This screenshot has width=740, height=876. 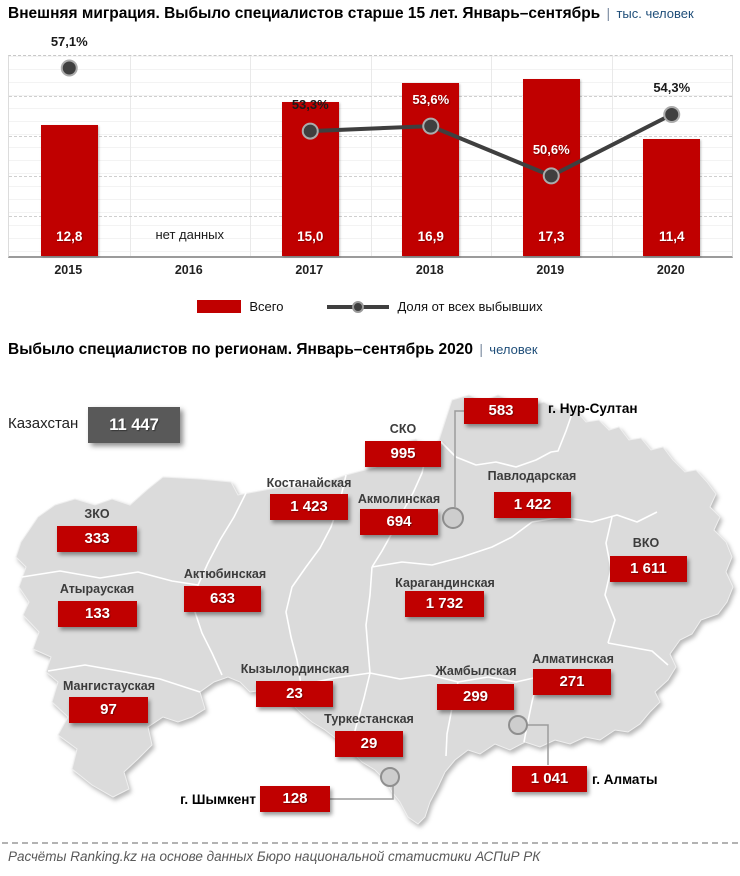 I want to click on no-data: нет данных, so click(x=190, y=234).